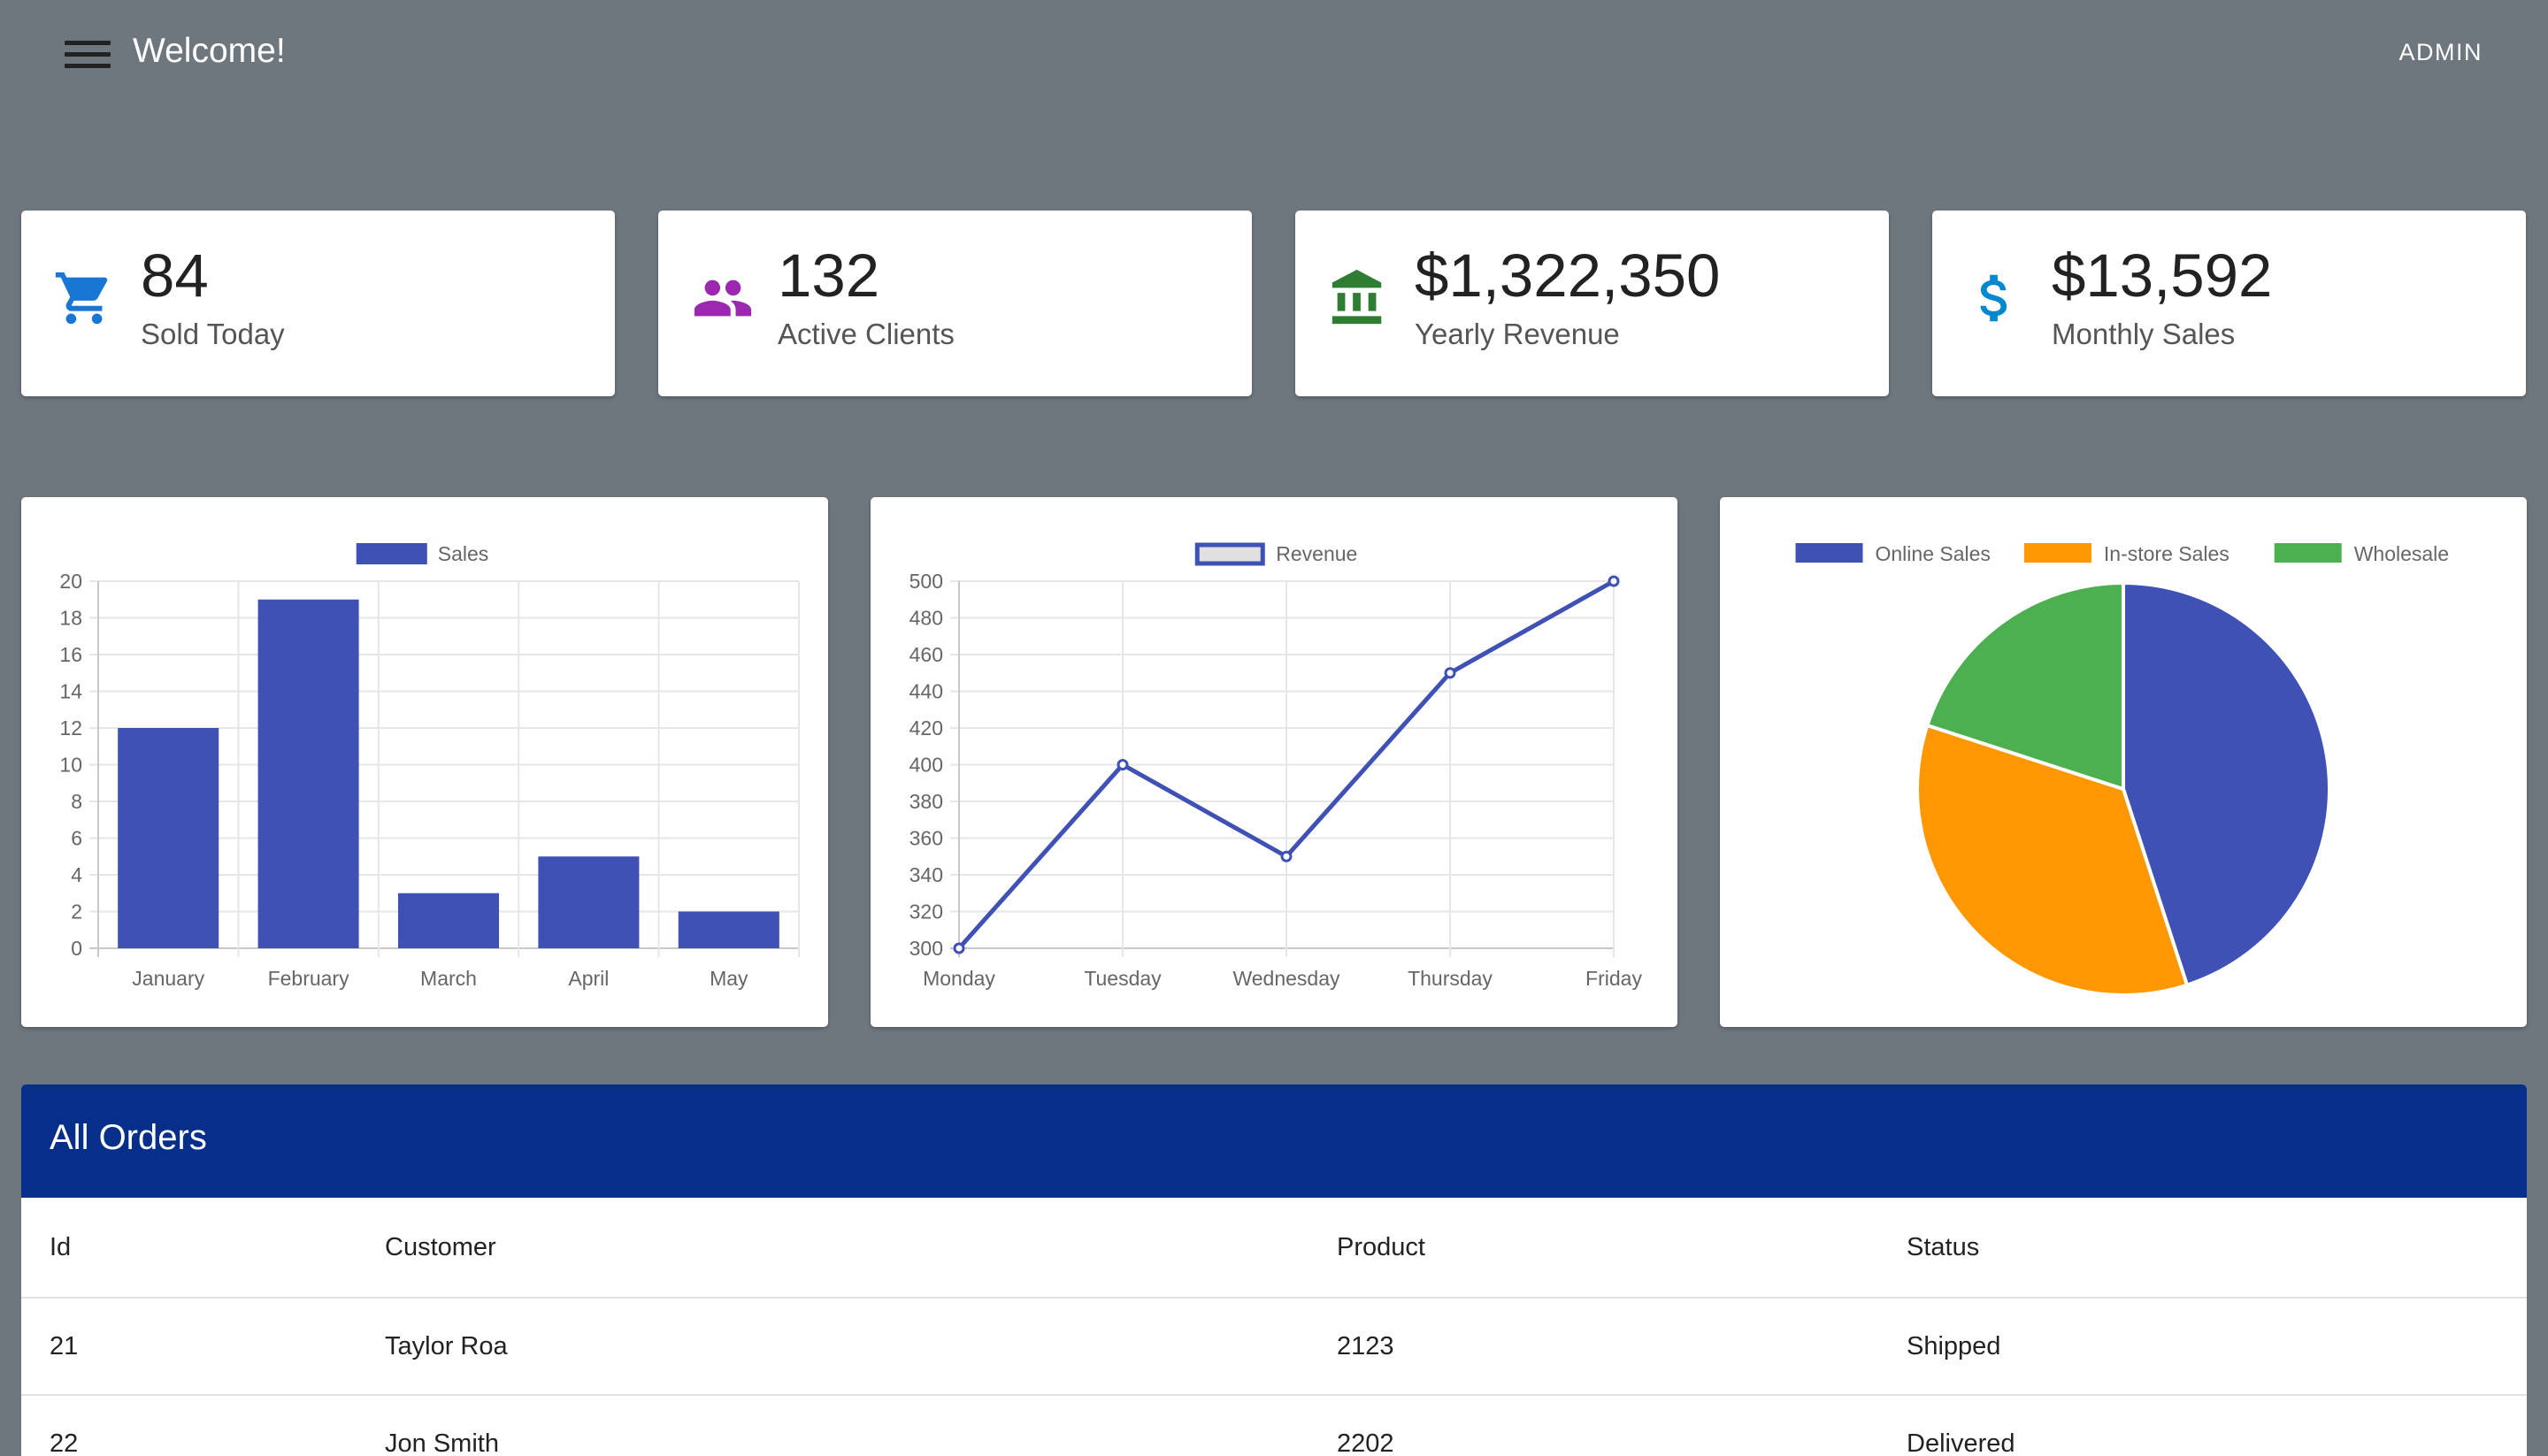 This screenshot has width=2548, height=1456. What do you see at coordinates (441, 1247) in the screenshot?
I see `column-header: Customer` at bounding box center [441, 1247].